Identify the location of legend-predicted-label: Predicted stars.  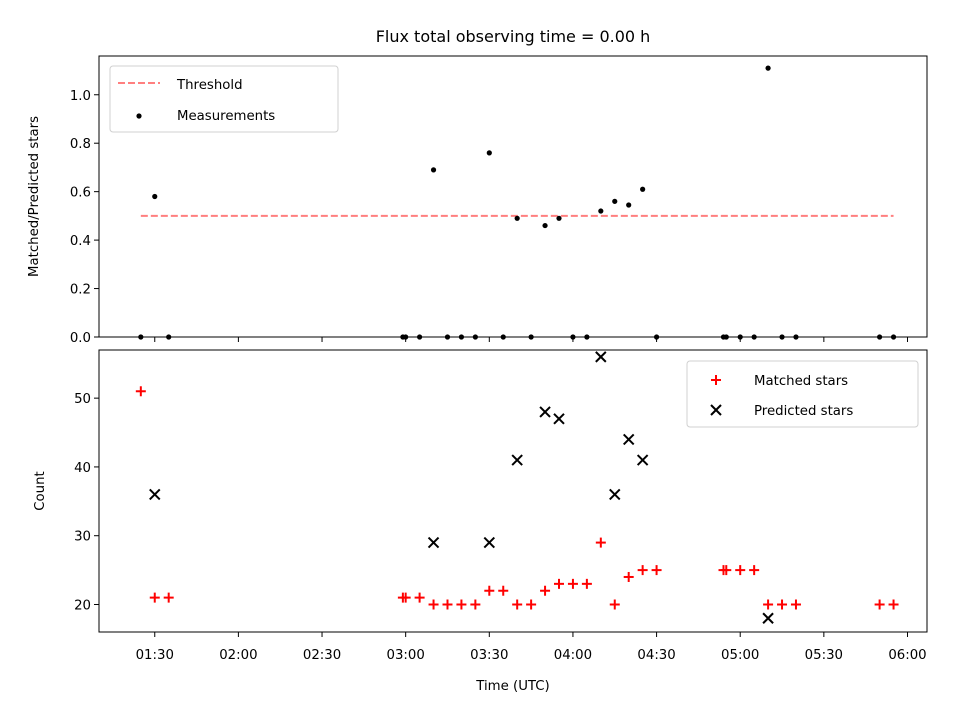
(803, 411).